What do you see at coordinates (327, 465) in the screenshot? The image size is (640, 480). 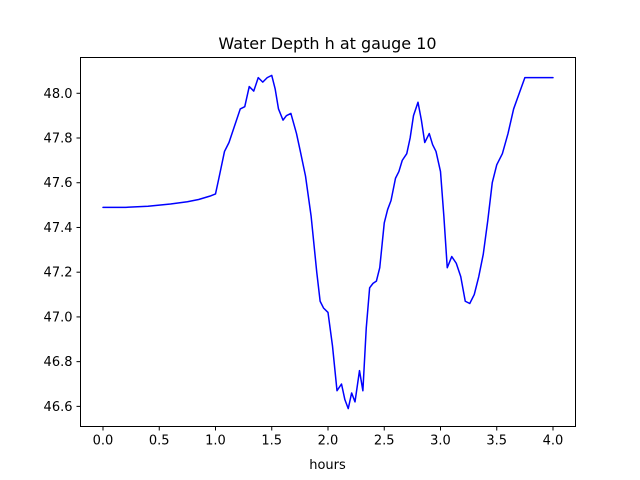 I see `x-axis-label: hours` at bounding box center [327, 465].